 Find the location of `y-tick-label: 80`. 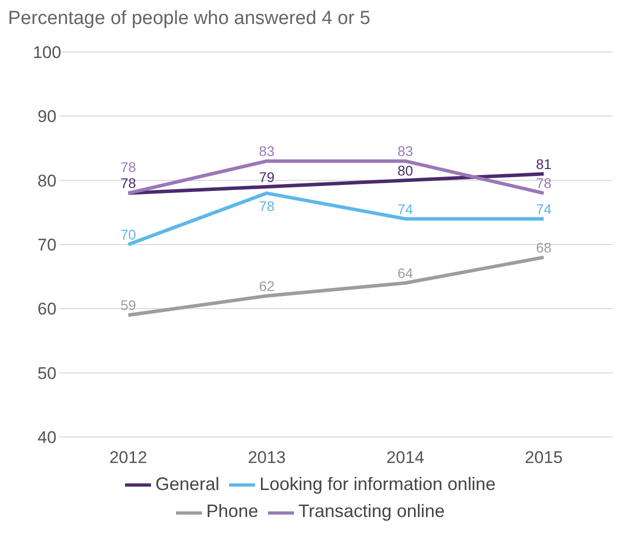

y-tick-label: 80 is located at coordinates (47, 180).